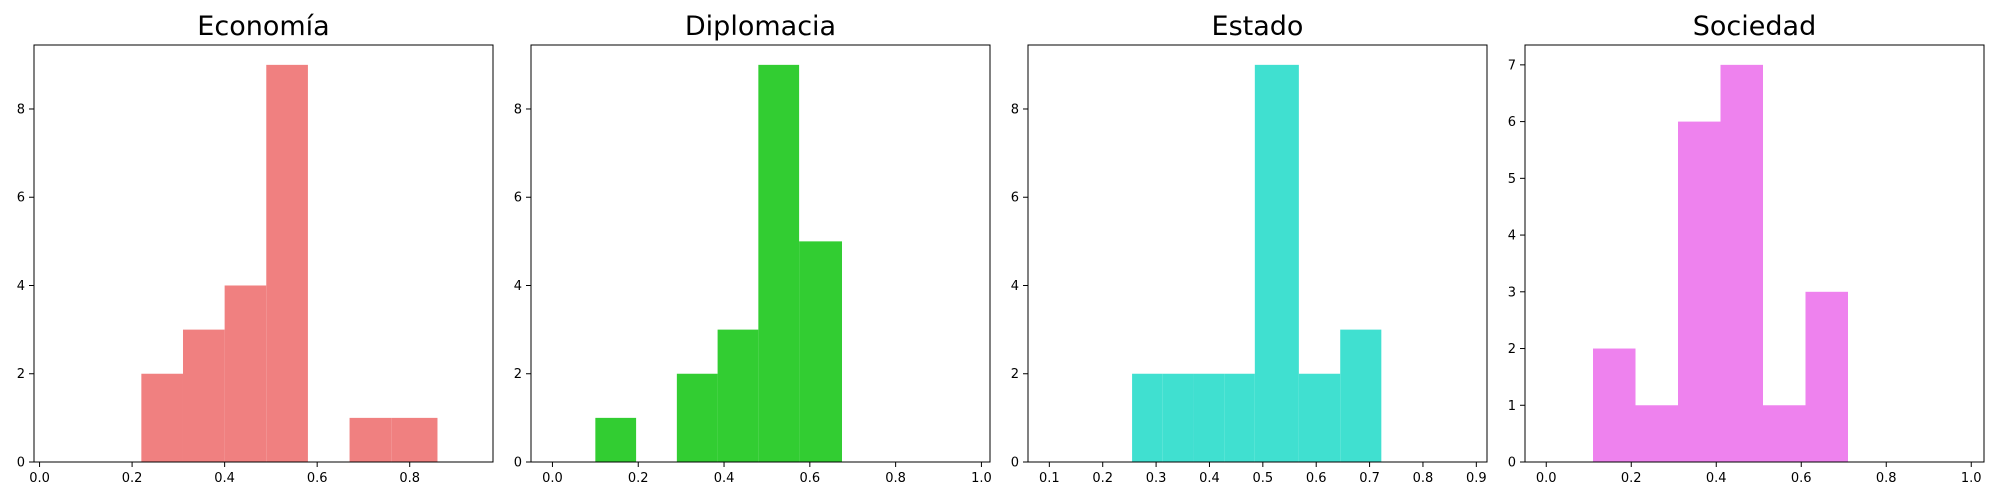  Describe the element at coordinates (1754, 26) in the screenshot. I see `panel-title: Sociedad` at that location.